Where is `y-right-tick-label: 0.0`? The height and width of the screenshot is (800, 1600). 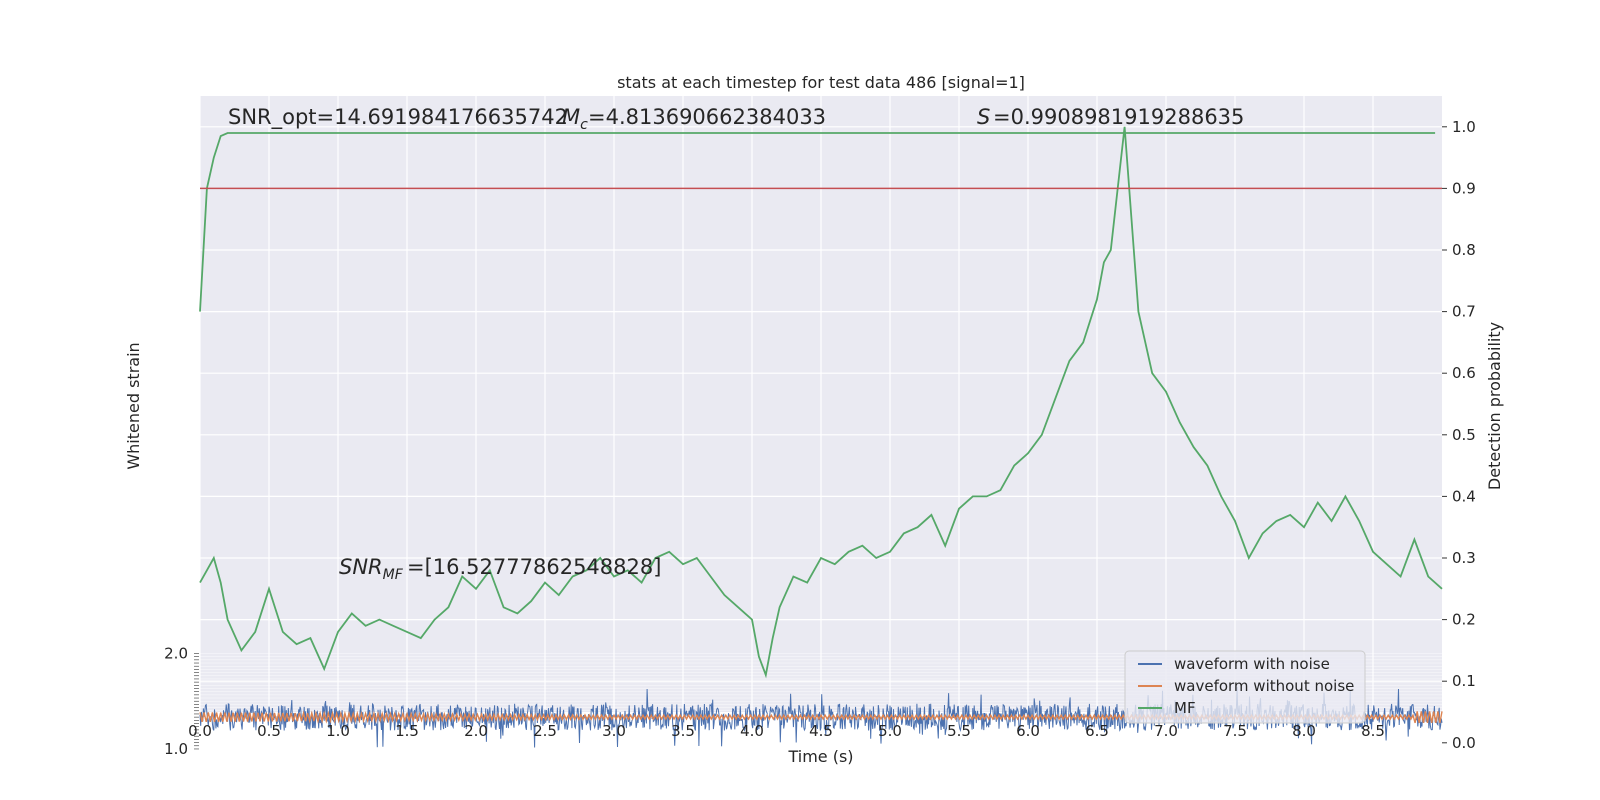 y-right-tick-label: 0.0 is located at coordinates (1464, 743).